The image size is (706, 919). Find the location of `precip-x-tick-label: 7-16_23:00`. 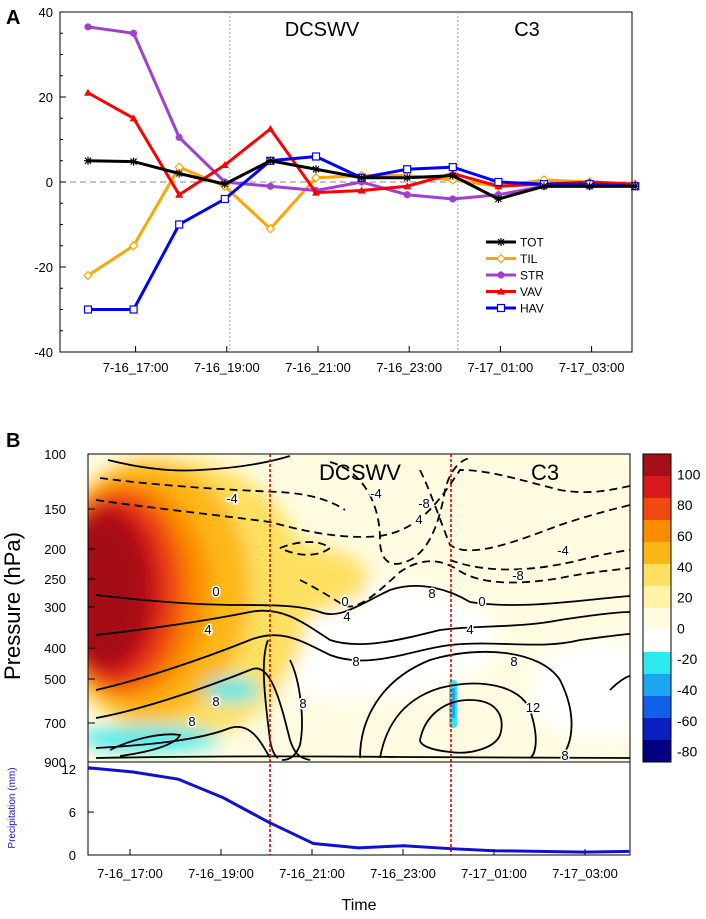

precip-x-tick-label: 7-16_23:00 is located at coordinates (403, 873).